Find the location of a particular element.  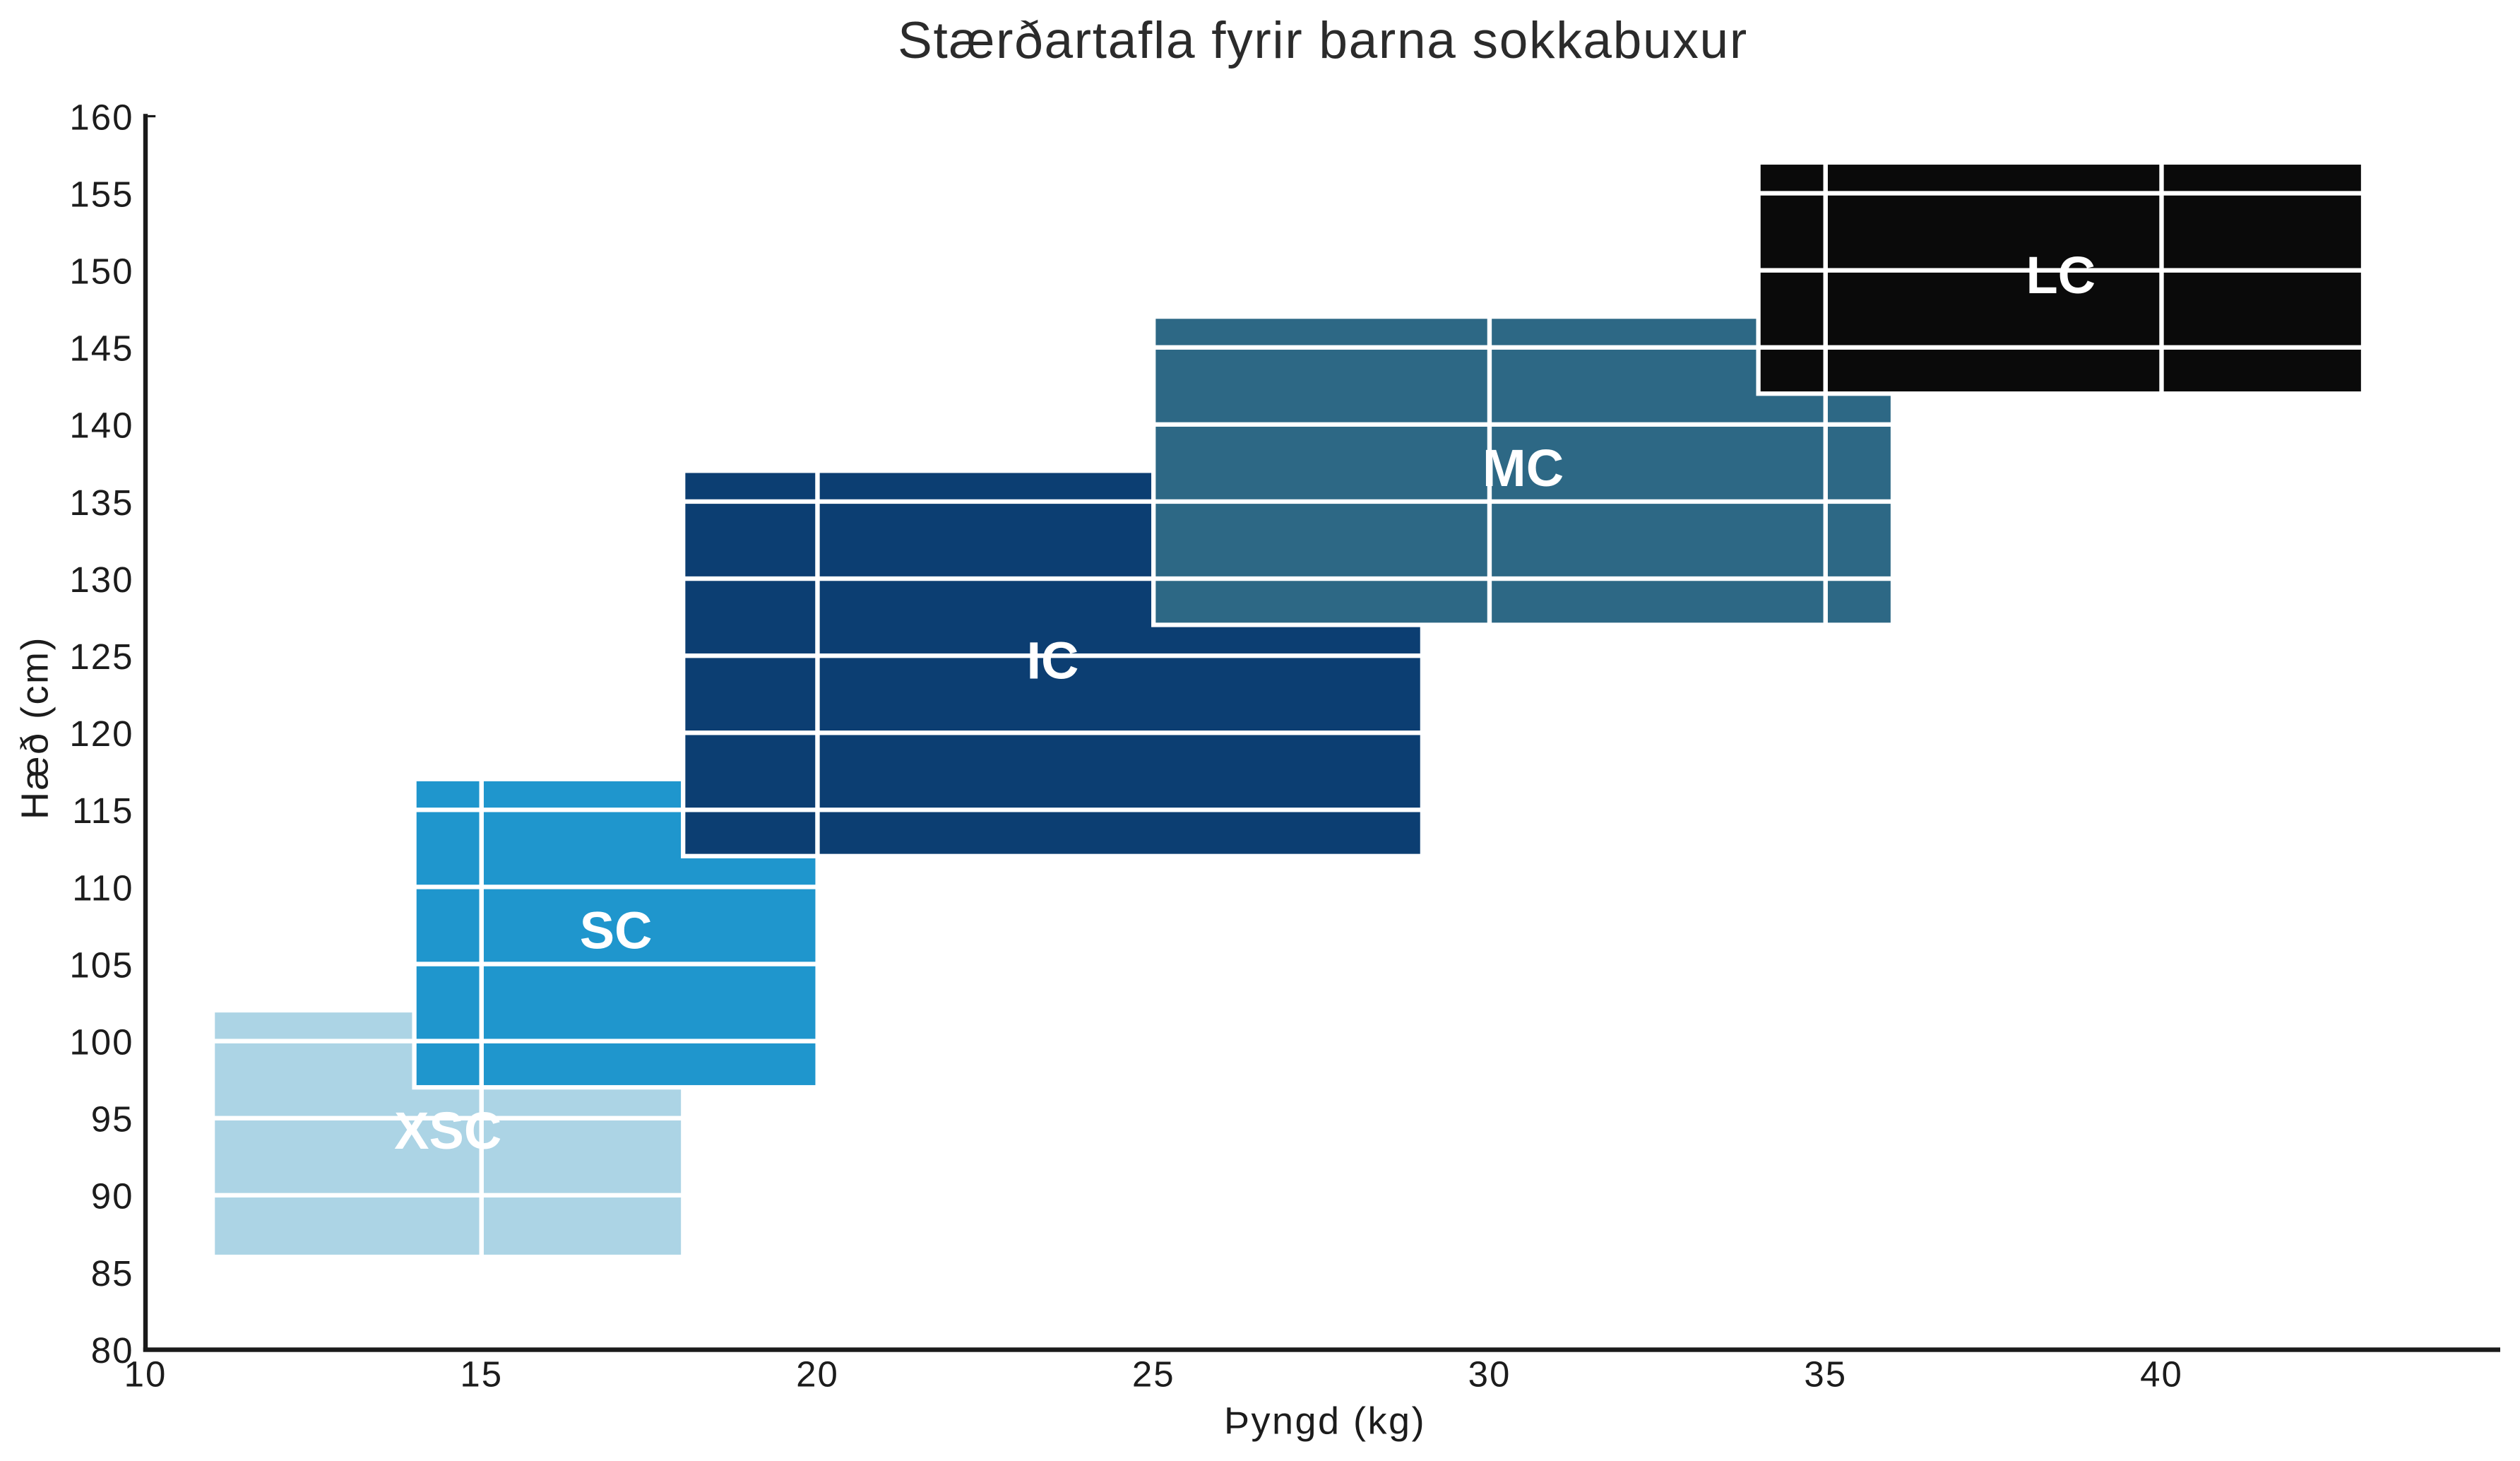

svg-text: 85 is located at coordinates (113, 1273).